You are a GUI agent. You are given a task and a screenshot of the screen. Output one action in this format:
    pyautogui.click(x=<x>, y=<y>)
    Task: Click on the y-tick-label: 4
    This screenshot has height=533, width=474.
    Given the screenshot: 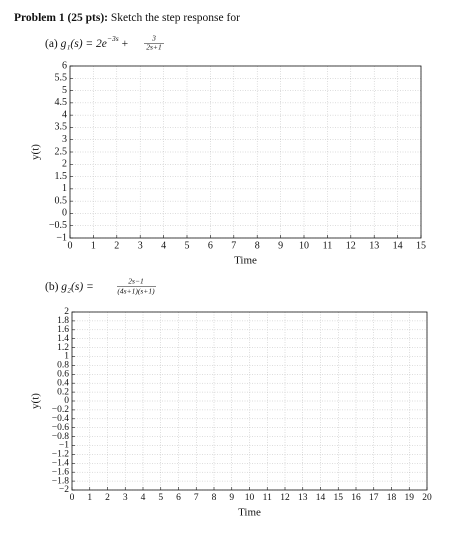 What is the action you would take?
    pyautogui.click(x=64, y=114)
    